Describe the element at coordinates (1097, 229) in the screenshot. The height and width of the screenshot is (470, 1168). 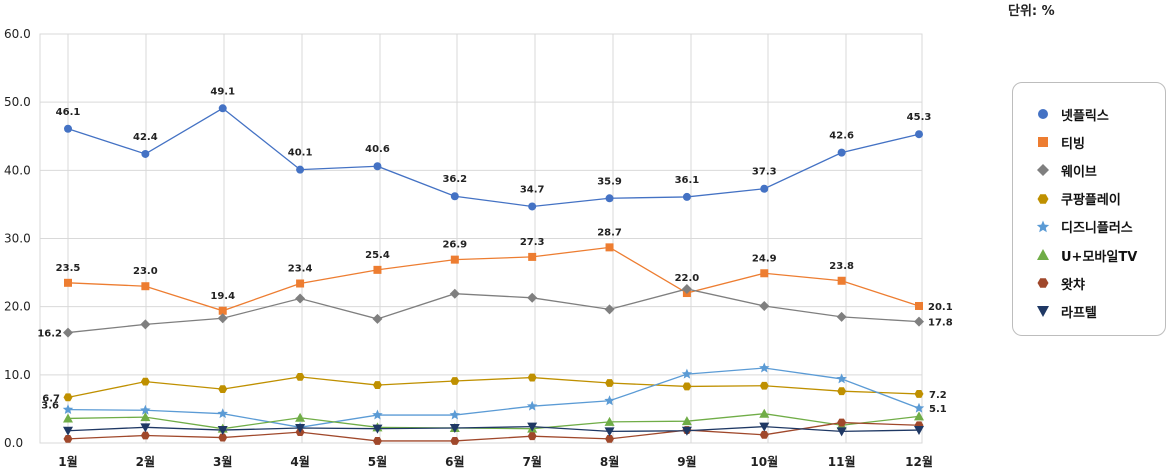
I see `legend-label: 디즈니플러스` at that location.